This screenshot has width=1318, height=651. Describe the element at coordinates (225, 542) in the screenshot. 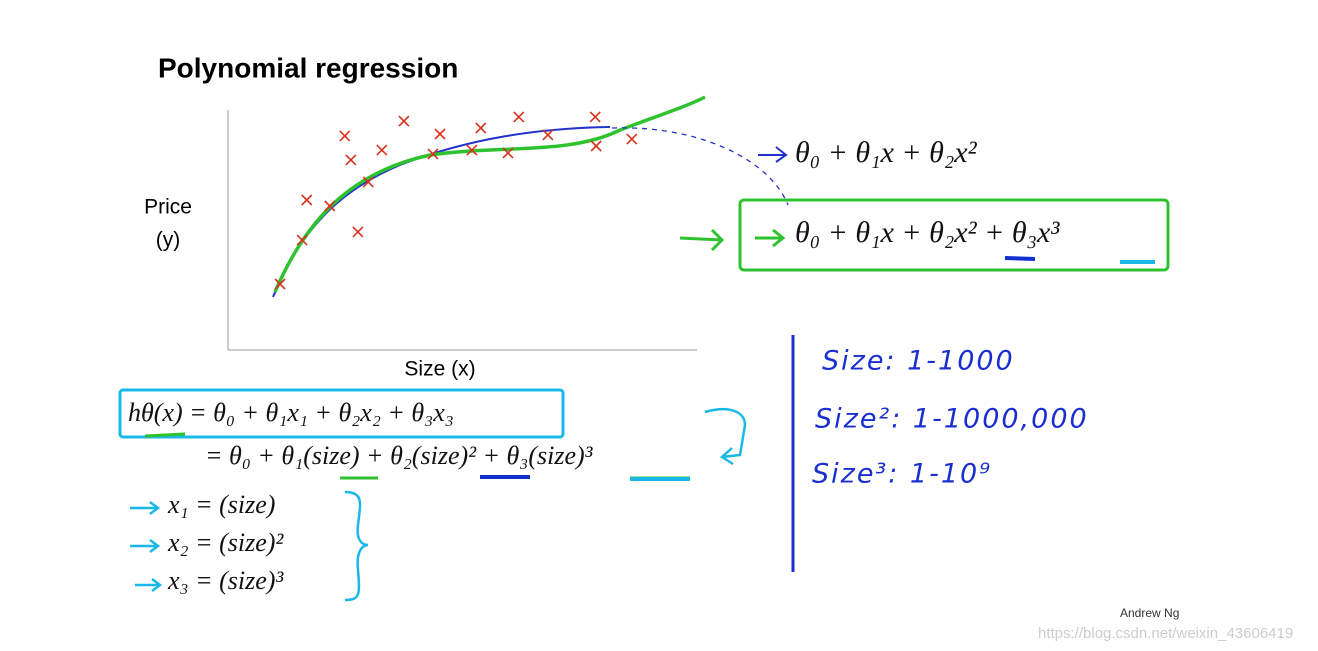

I see `feature: x₂ = (size)²` at that location.